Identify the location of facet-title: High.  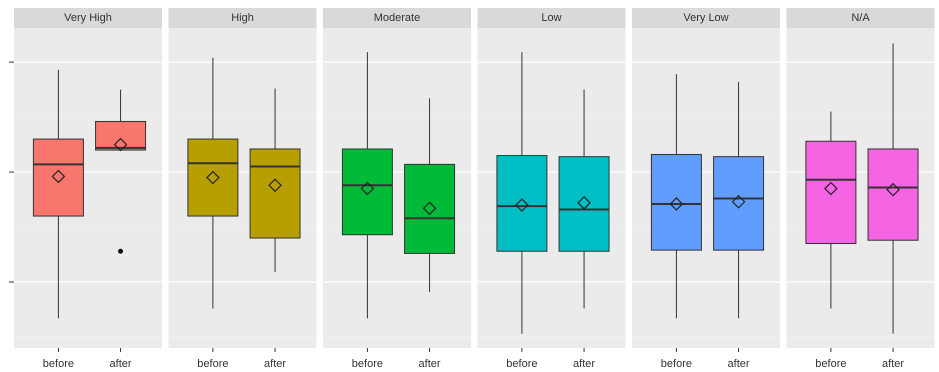
(242, 18).